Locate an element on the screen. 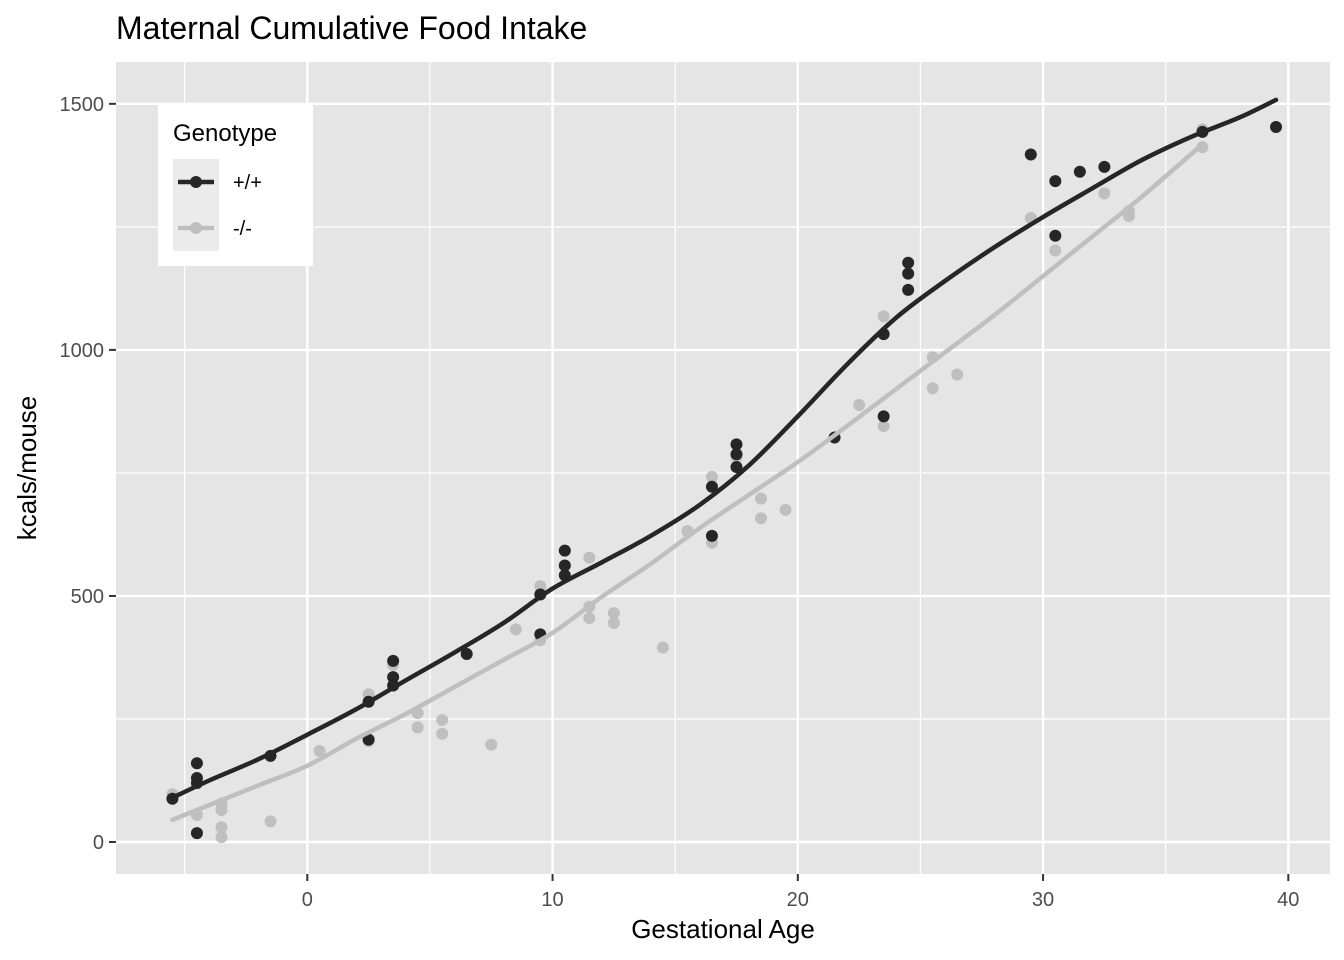 This screenshot has width=1344, height=960. y-tick-label: 500 is located at coordinates (87, 597).